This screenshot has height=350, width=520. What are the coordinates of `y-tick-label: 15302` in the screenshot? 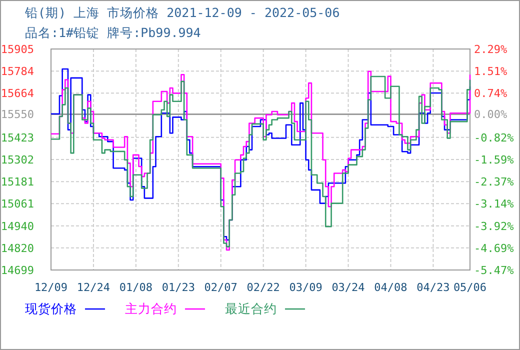 It's located at (17, 160).